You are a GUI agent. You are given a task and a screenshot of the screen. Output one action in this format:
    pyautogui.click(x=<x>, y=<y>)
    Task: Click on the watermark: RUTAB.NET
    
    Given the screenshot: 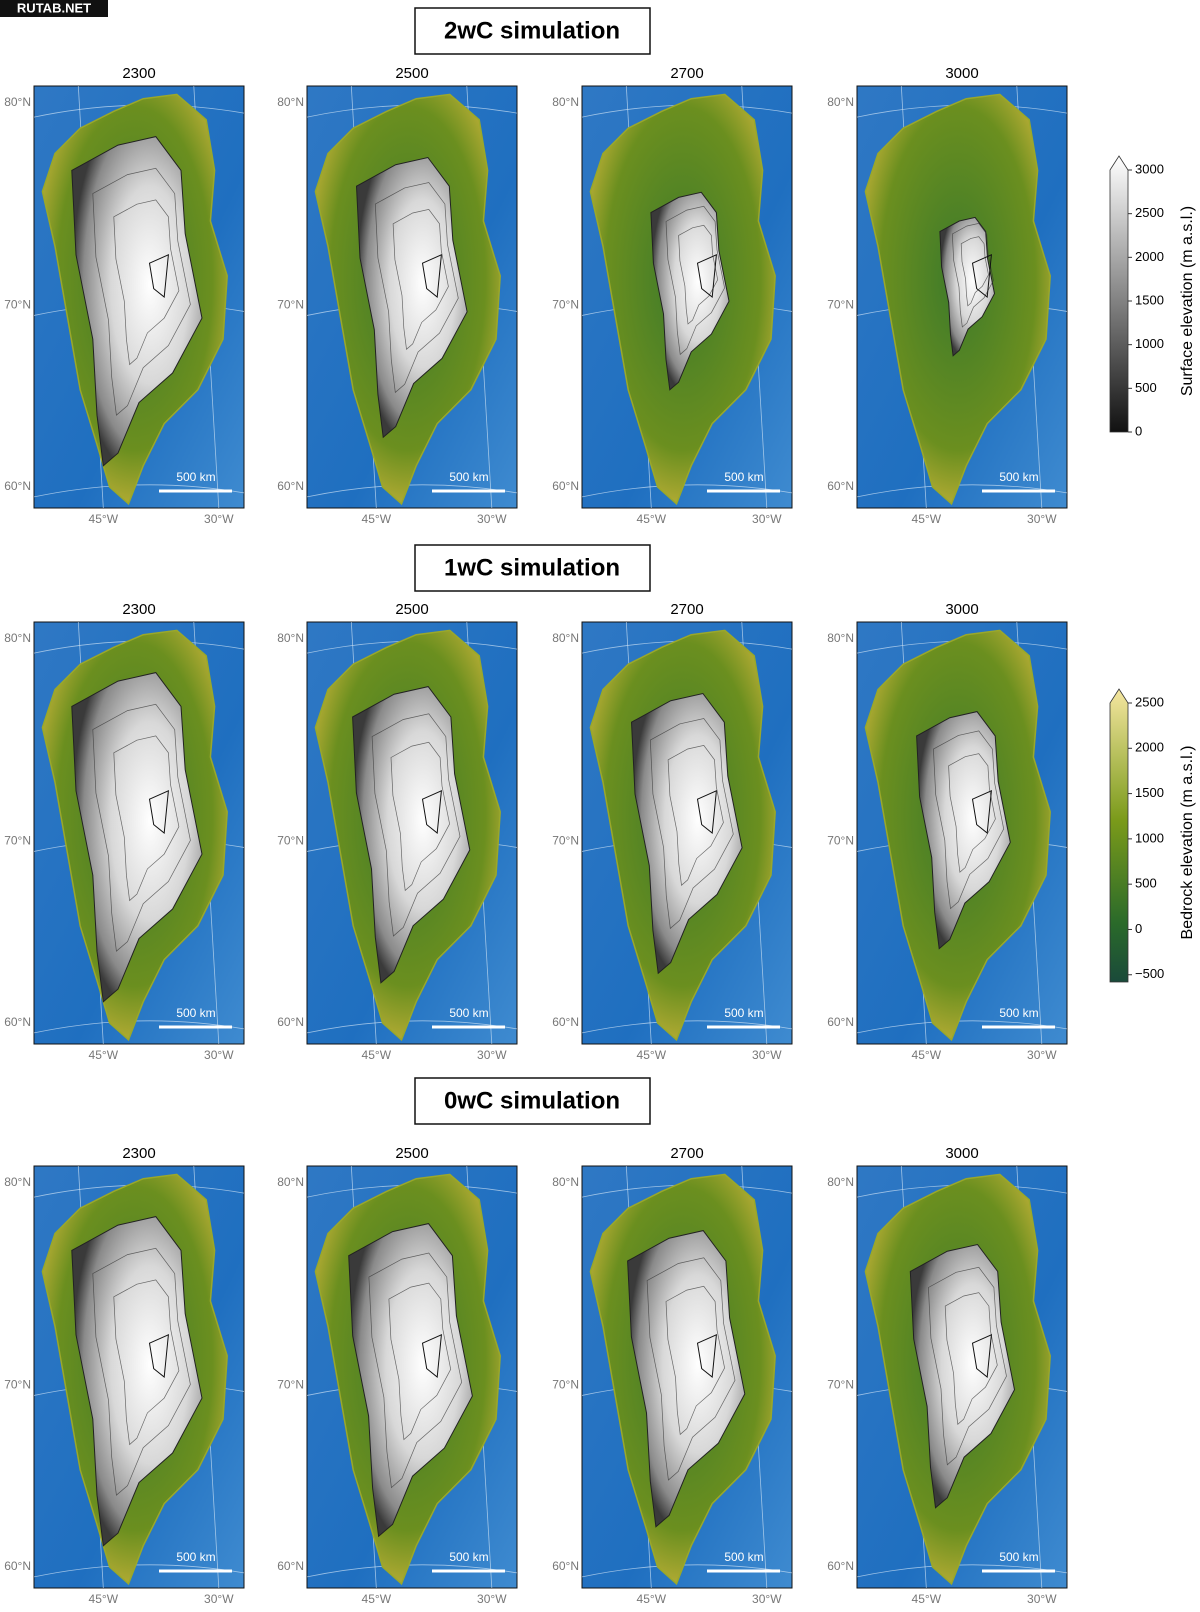 What is the action you would take?
    pyautogui.click(x=54, y=7)
    